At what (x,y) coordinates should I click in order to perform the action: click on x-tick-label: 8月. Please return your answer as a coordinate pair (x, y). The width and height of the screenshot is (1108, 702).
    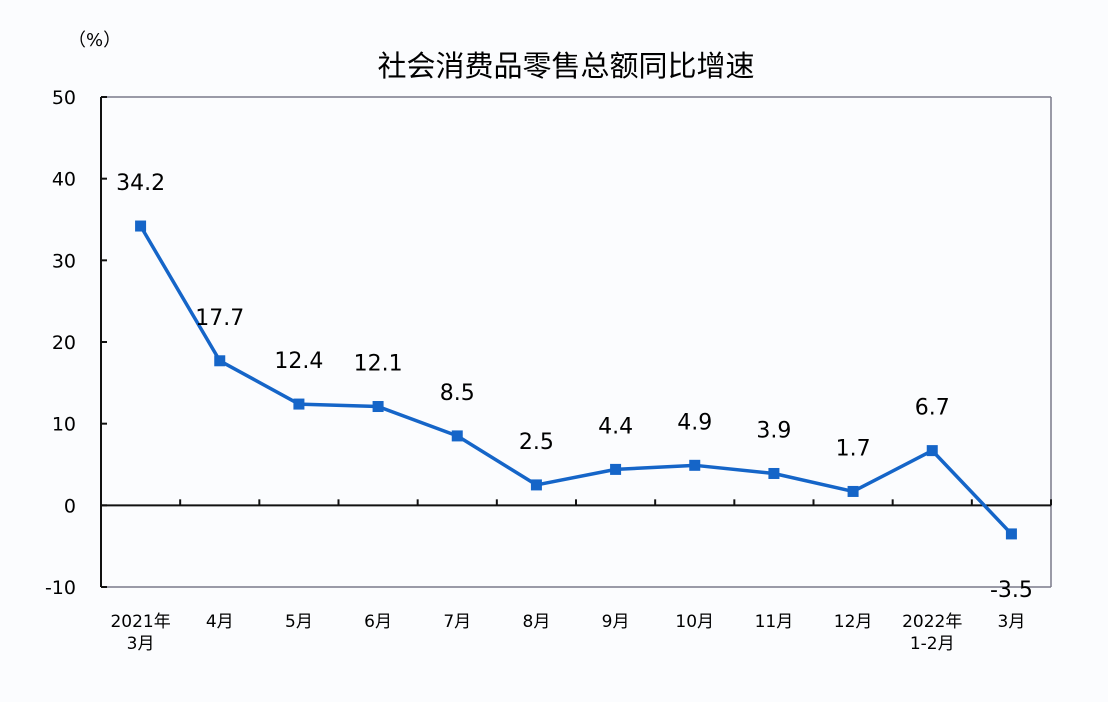
    Looking at the image, I should click on (537, 622).